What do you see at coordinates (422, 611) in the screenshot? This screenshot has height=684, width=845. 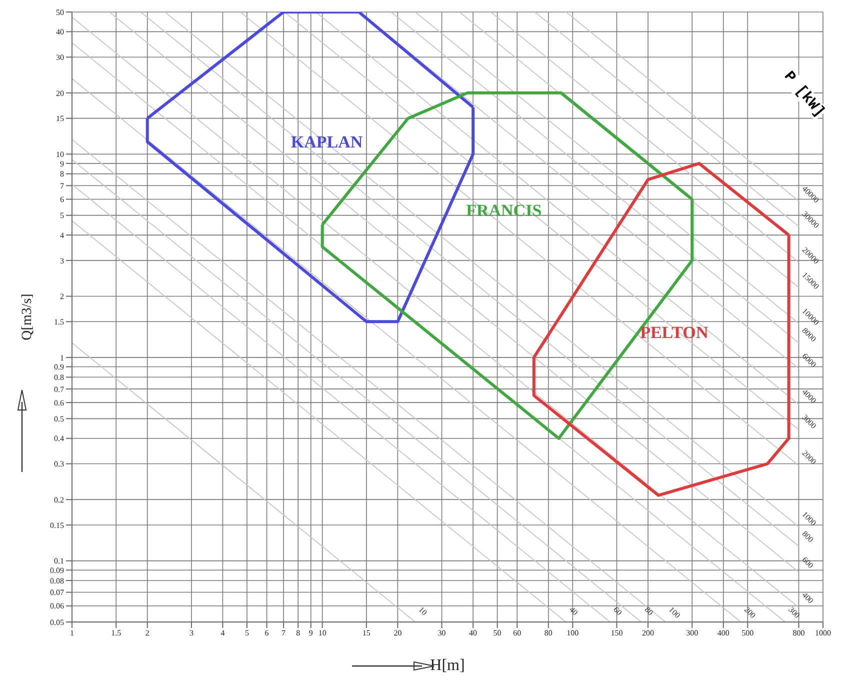 I see `text: 10` at bounding box center [422, 611].